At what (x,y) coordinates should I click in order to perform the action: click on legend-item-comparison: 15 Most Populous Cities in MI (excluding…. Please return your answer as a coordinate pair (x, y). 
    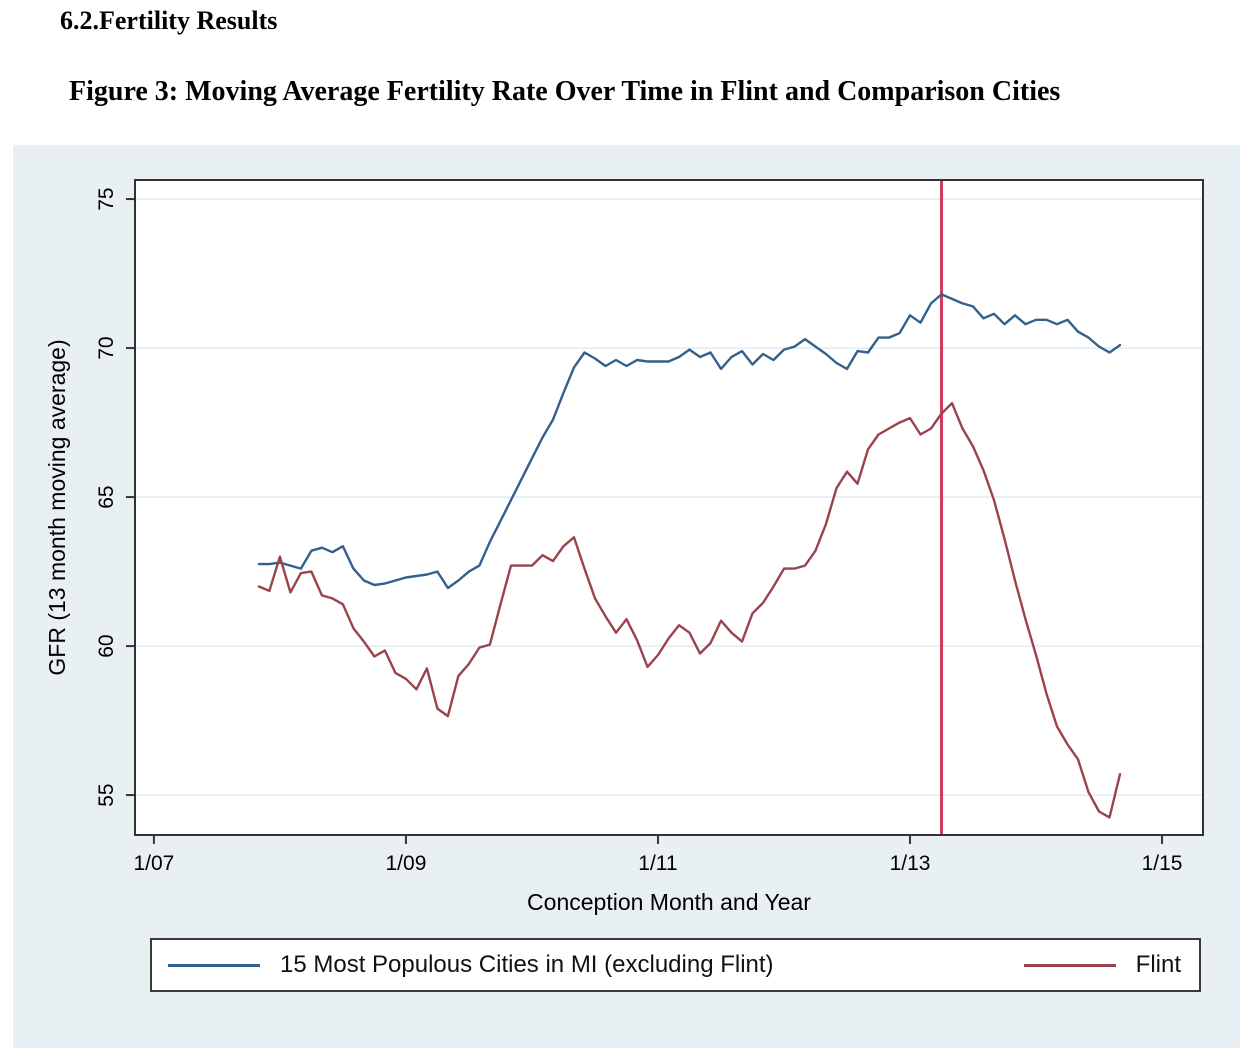
    Looking at the image, I should click on (471, 965).